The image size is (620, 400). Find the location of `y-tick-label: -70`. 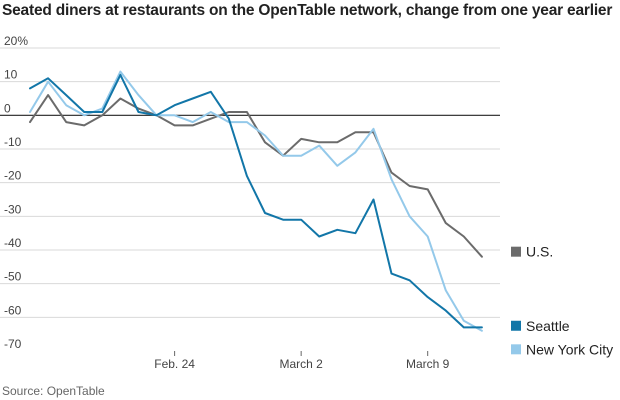

y-tick-label: -70 is located at coordinates (13, 344).